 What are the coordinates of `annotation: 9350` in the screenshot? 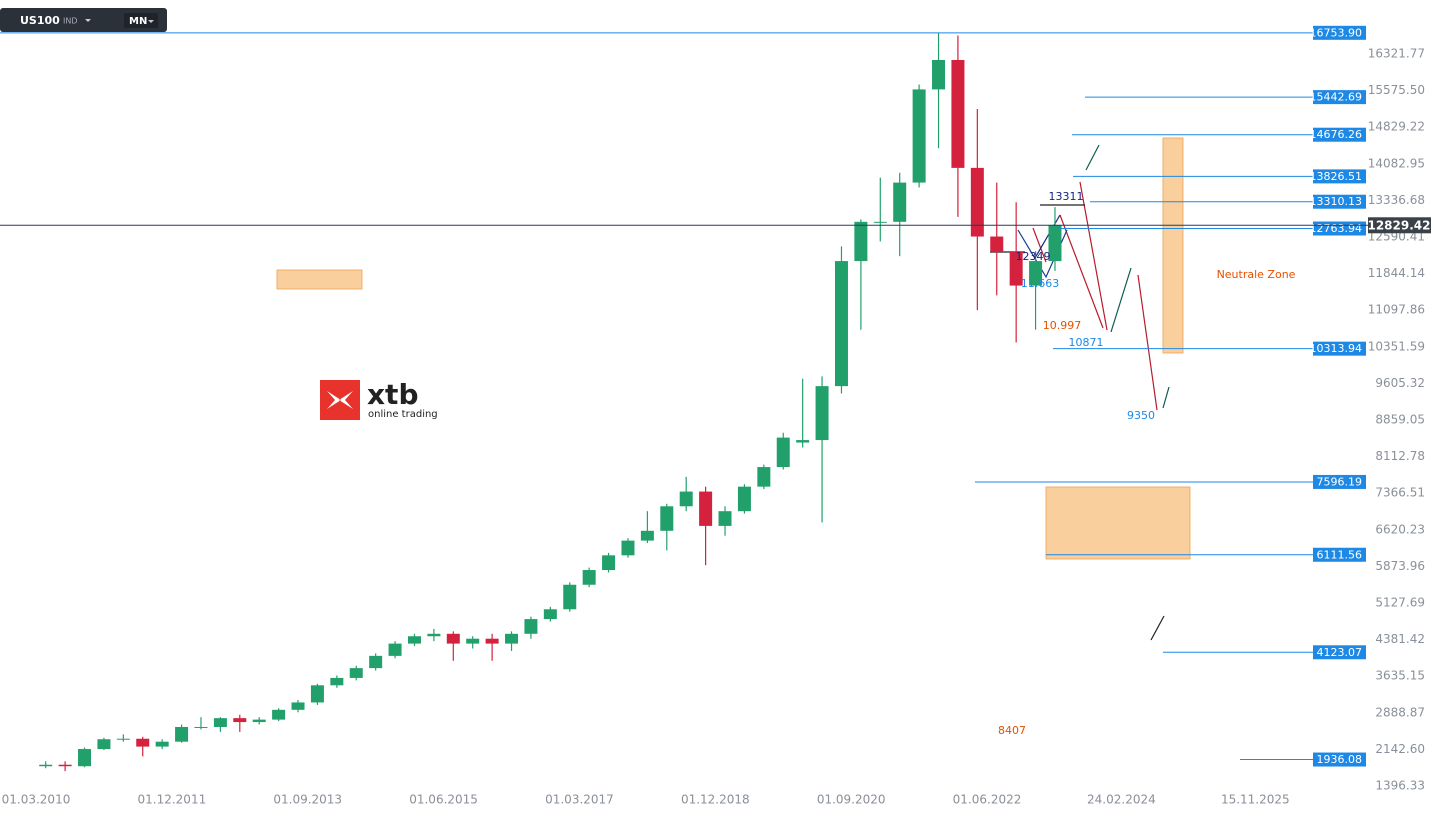 It's located at (1141, 415).